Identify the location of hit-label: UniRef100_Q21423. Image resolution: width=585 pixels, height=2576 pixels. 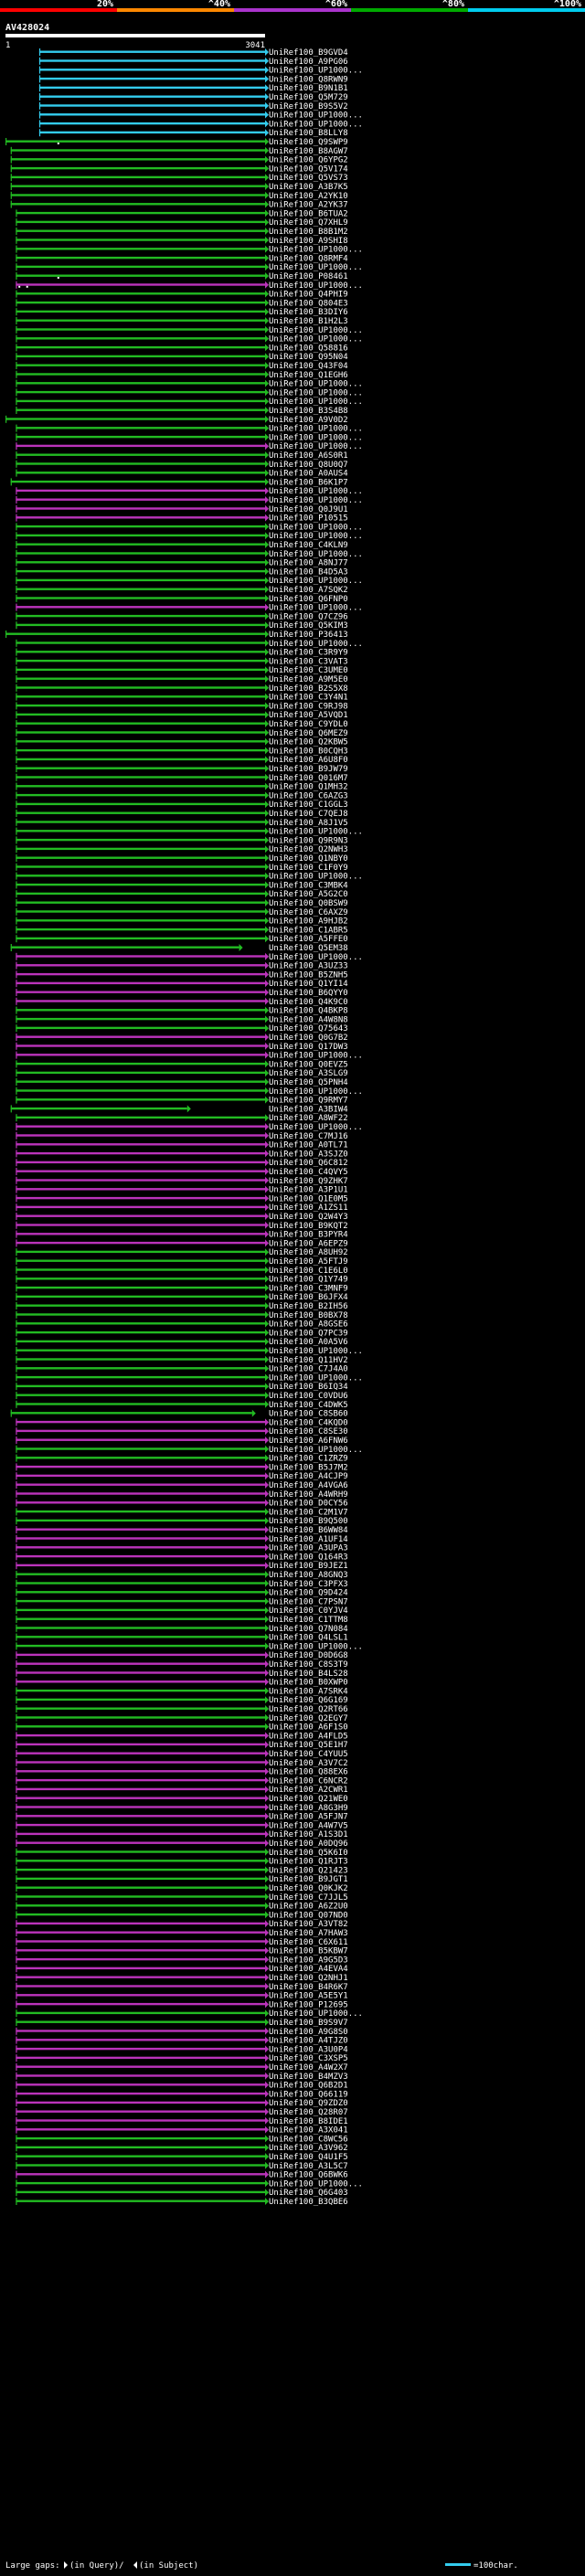
(309, 1870).